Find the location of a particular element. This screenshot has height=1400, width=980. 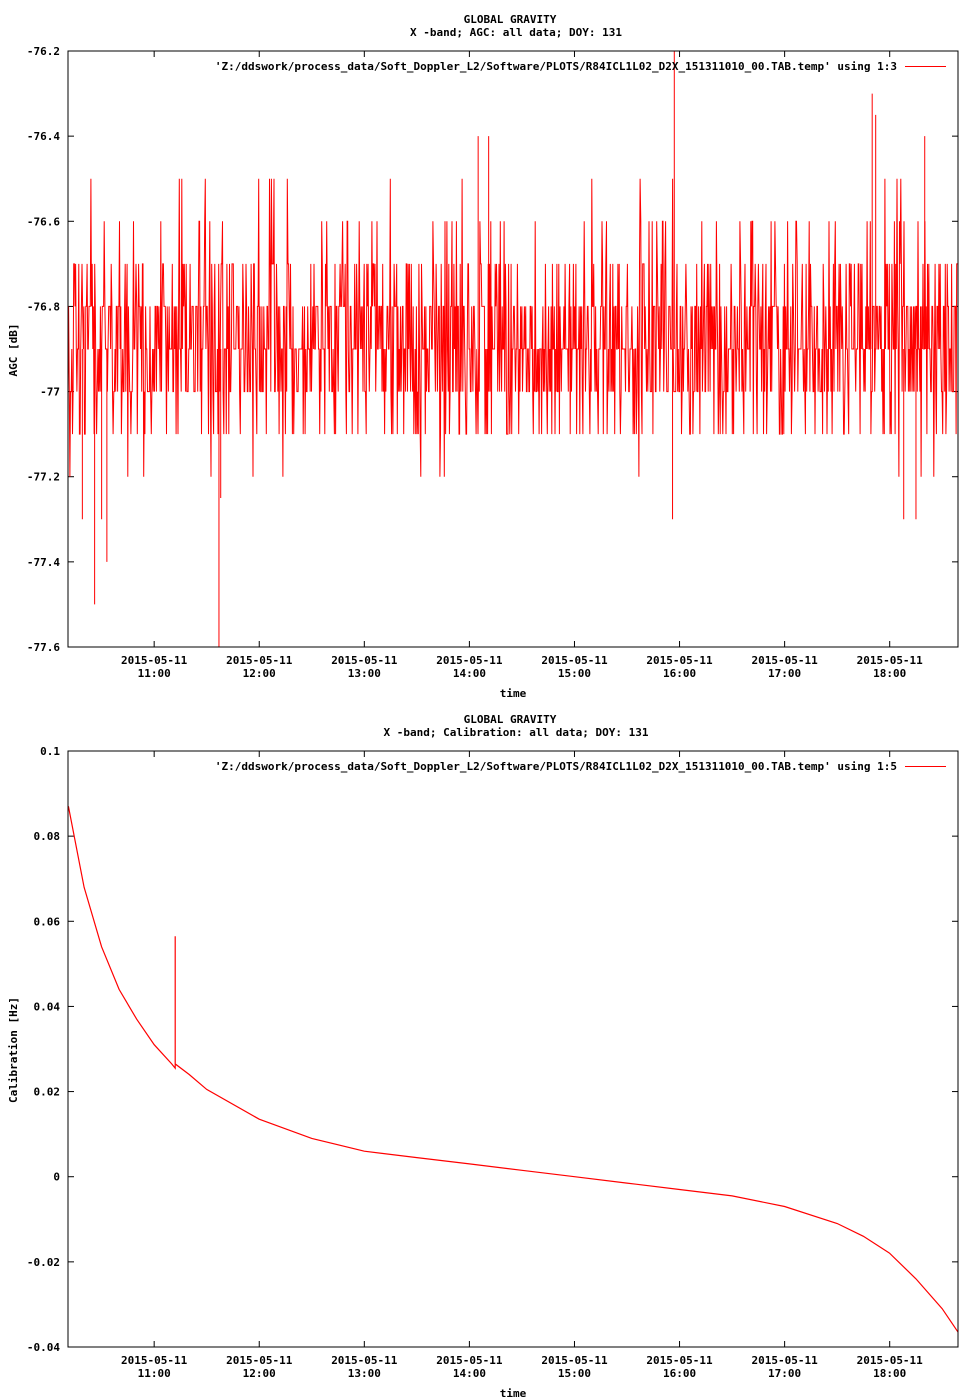

y-tick-label: -77.6 is located at coordinates (43, 647).